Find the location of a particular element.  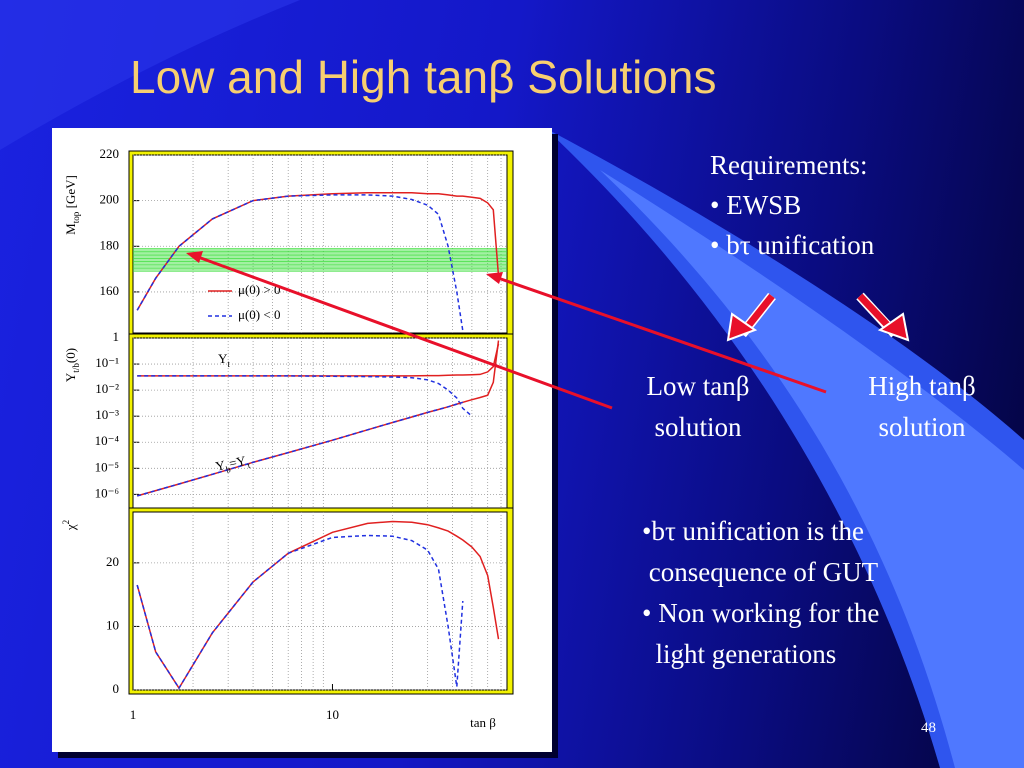

y-tick-label: 0 is located at coordinates (116, 688).